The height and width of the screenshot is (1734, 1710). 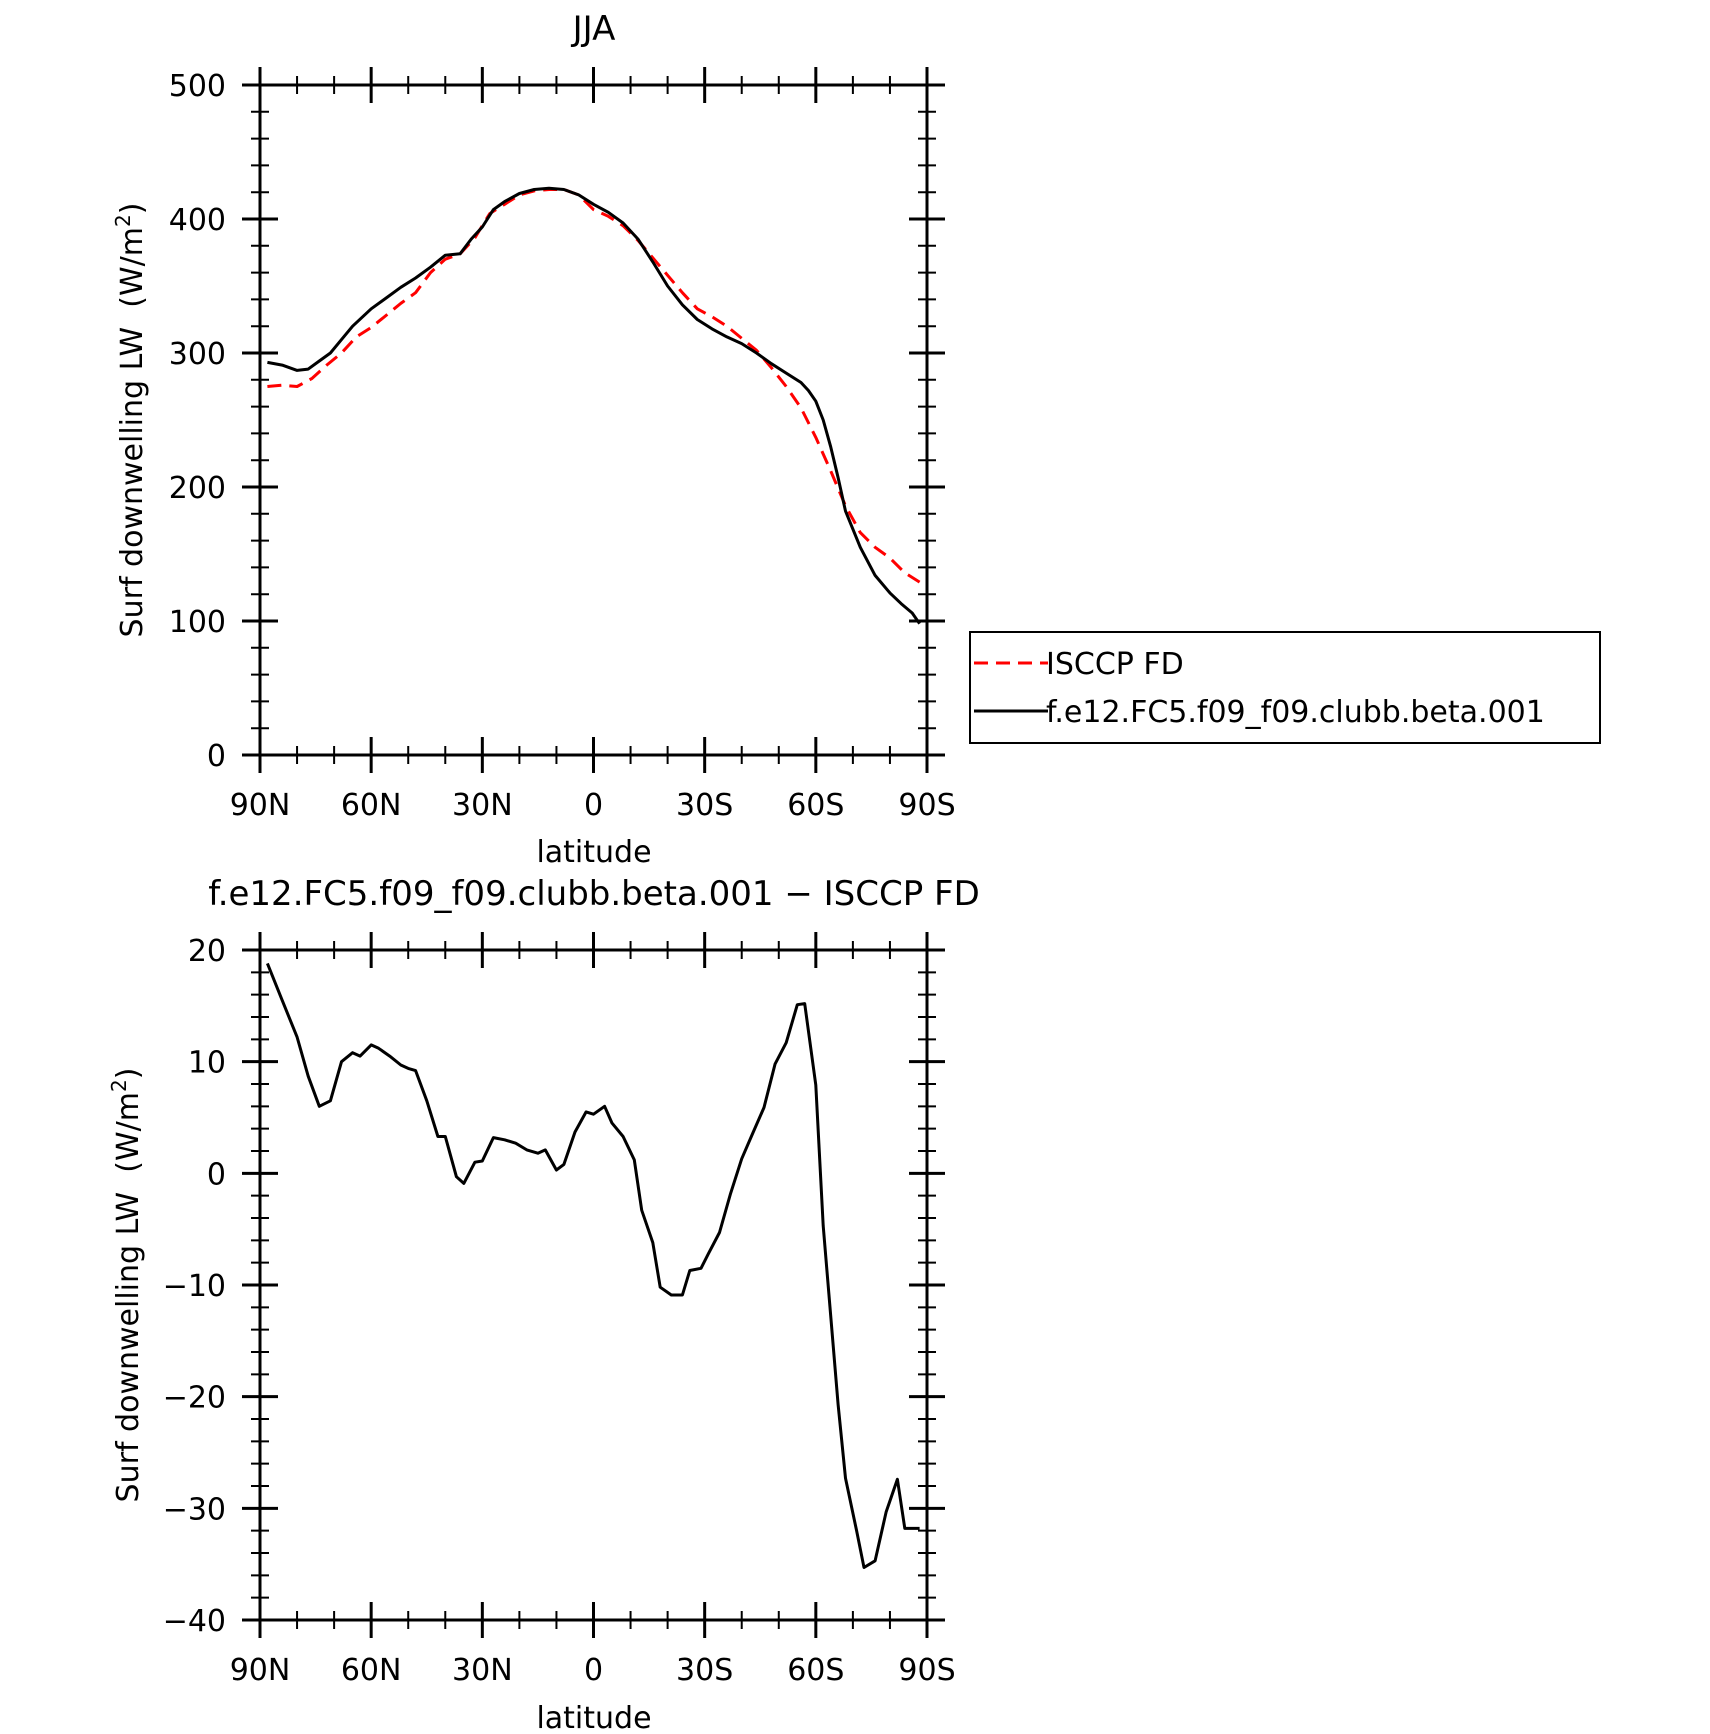 I want to click on top-series-lines, so click(x=594, y=405).